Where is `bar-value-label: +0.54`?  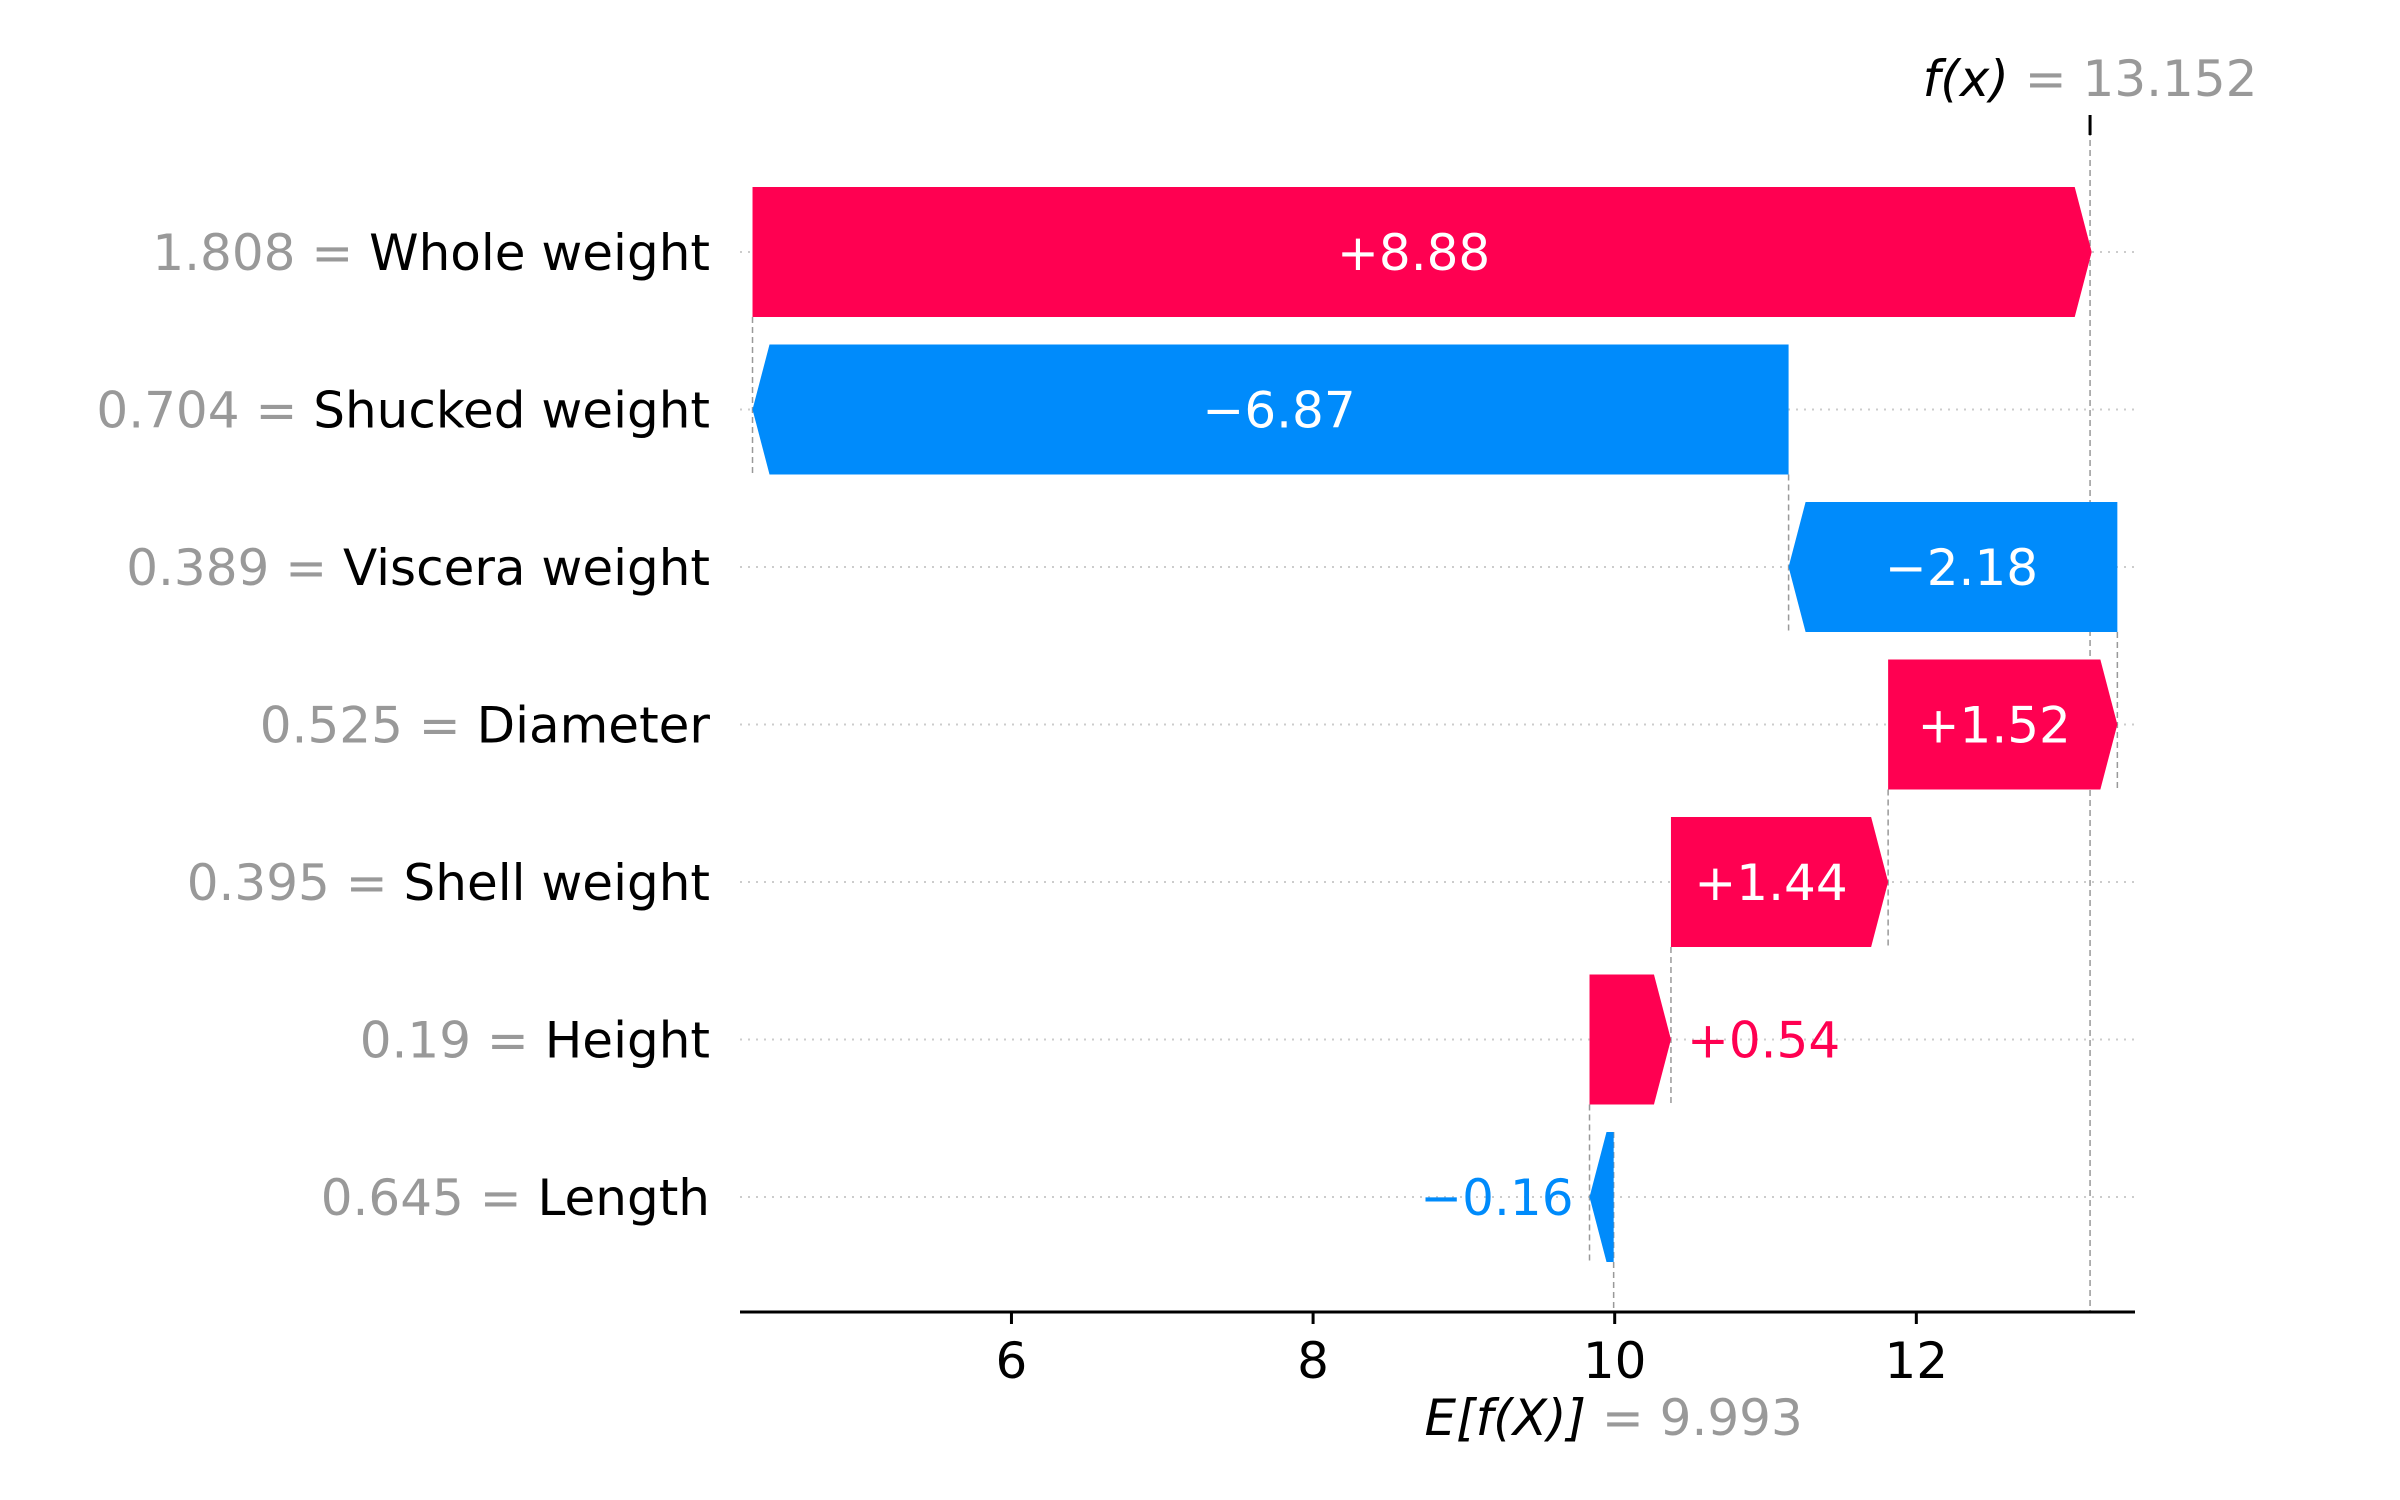 bar-value-label: +0.54 is located at coordinates (1763, 1041).